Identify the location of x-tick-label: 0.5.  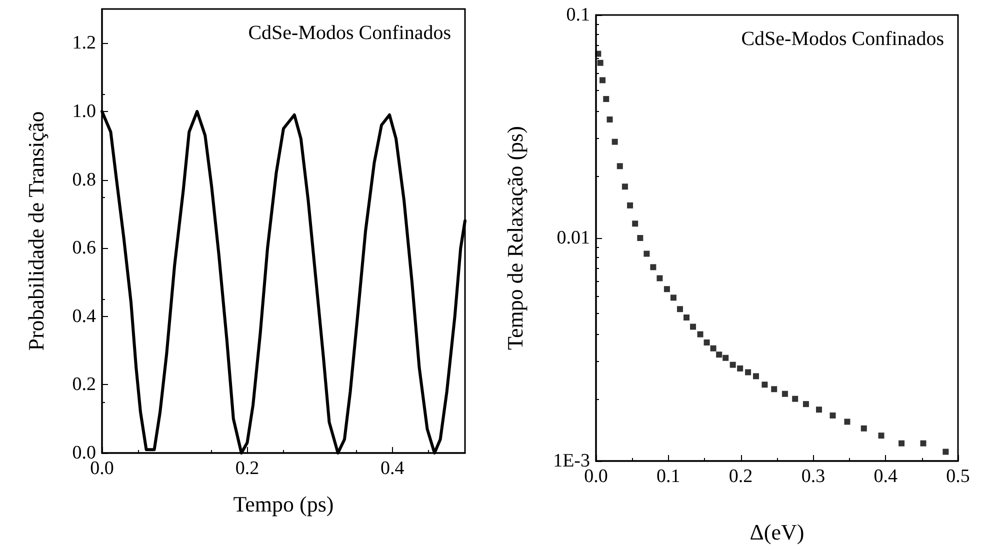
(958, 476).